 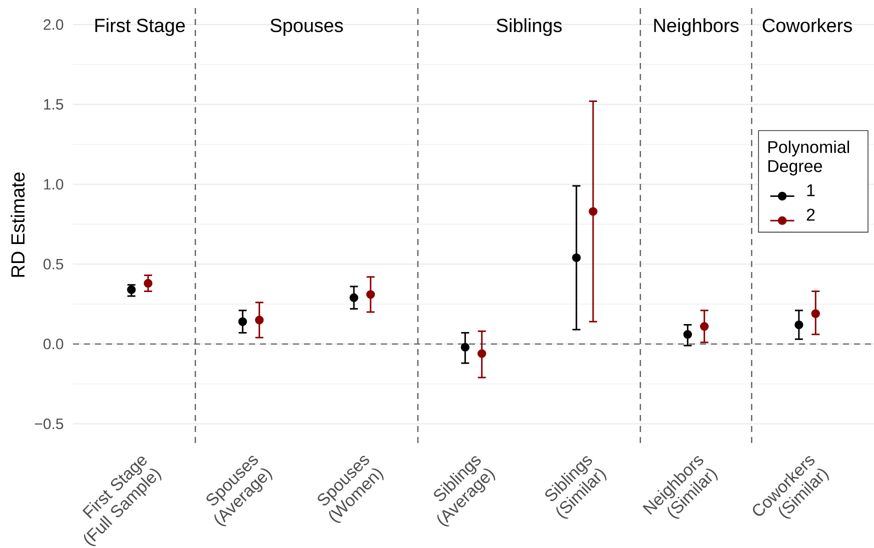 What do you see at coordinates (696, 27) in the screenshot?
I see `annotation: Neighbors` at bounding box center [696, 27].